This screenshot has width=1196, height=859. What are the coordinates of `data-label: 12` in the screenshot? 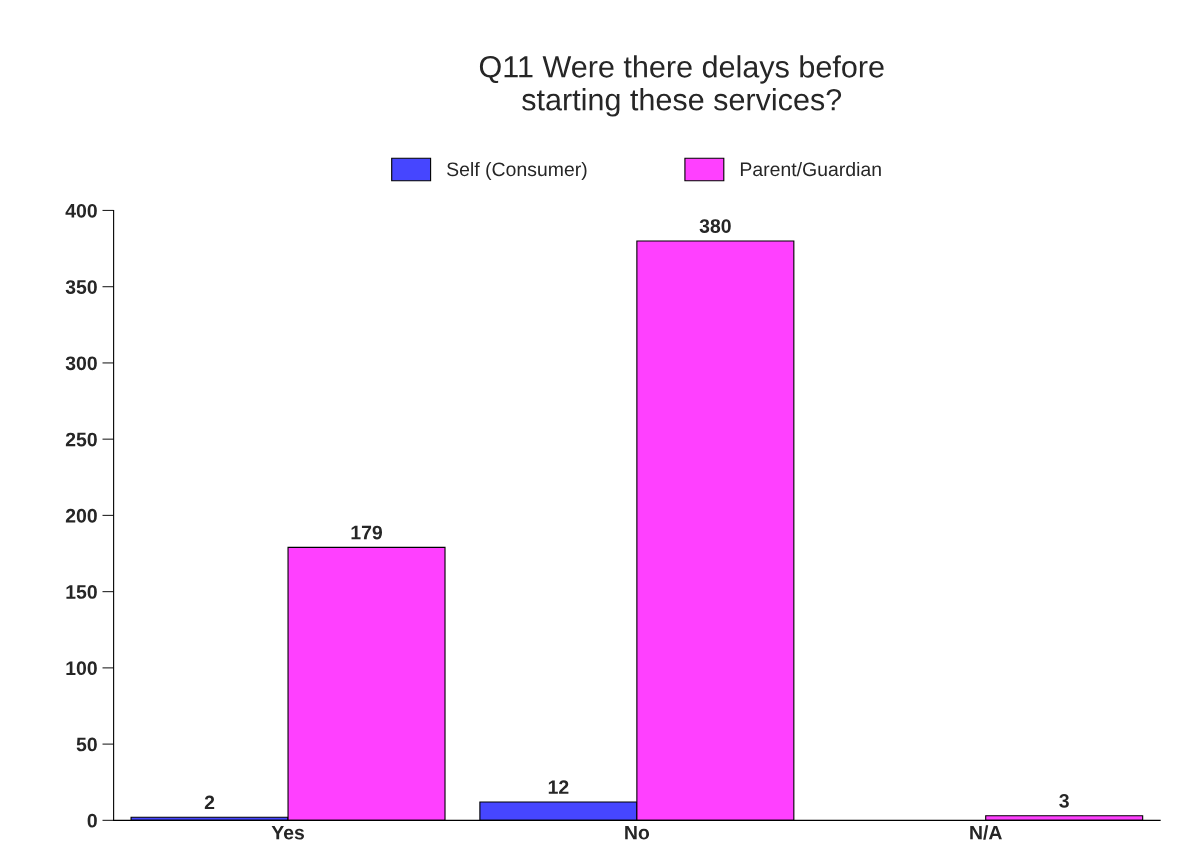 It's located at (558, 787).